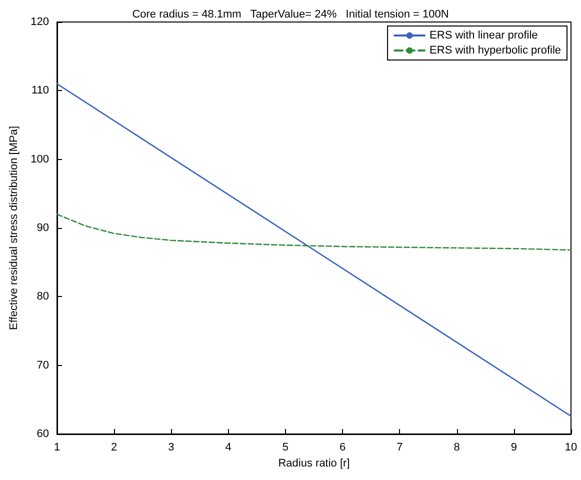  What do you see at coordinates (228, 448) in the screenshot?
I see `x-tick-label: 4` at bounding box center [228, 448].